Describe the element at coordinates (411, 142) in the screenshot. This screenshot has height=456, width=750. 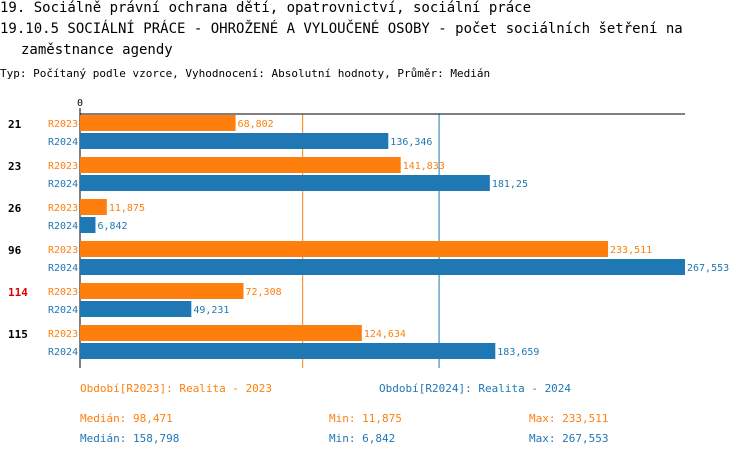
I see `data-label: 136,346` at that location.